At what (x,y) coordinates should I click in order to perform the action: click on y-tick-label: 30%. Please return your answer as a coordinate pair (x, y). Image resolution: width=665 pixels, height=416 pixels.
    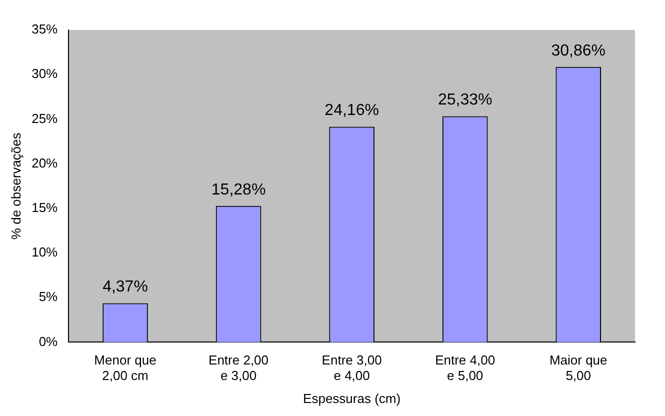
    Looking at the image, I should click on (45, 74).